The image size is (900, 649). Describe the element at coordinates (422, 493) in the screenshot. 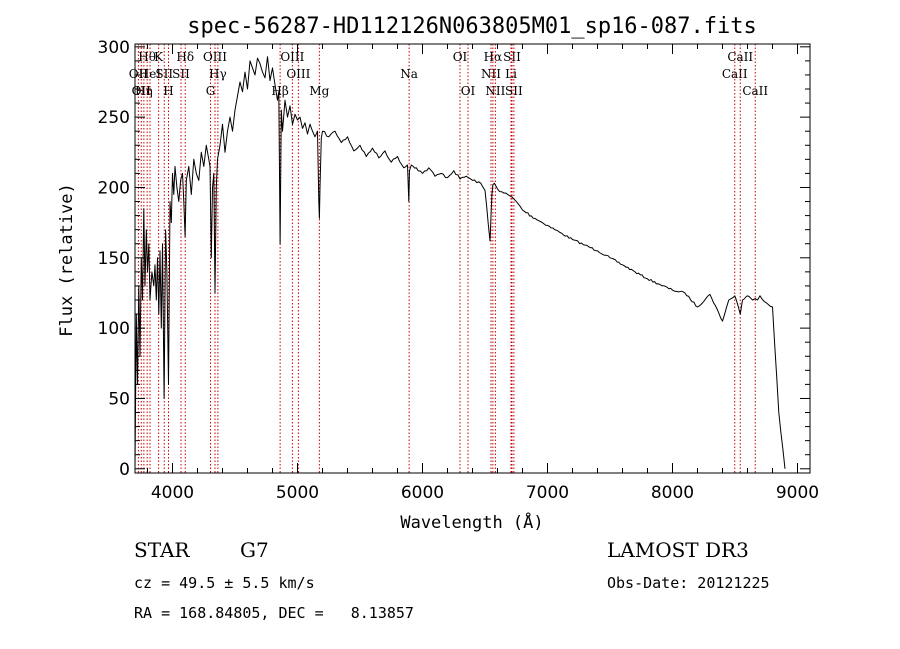

I see `x-tick-label: 6000` at that location.